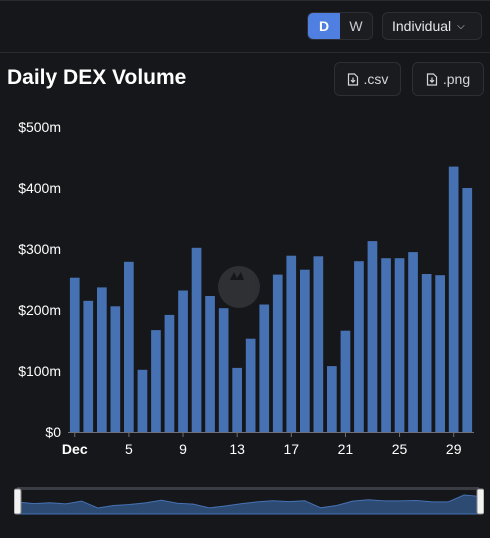 The image size is (490, 538). What do you see at coordinates (239, 287) in the screenshot?
I see `watermark-logo` at bounding box center [239, 287].